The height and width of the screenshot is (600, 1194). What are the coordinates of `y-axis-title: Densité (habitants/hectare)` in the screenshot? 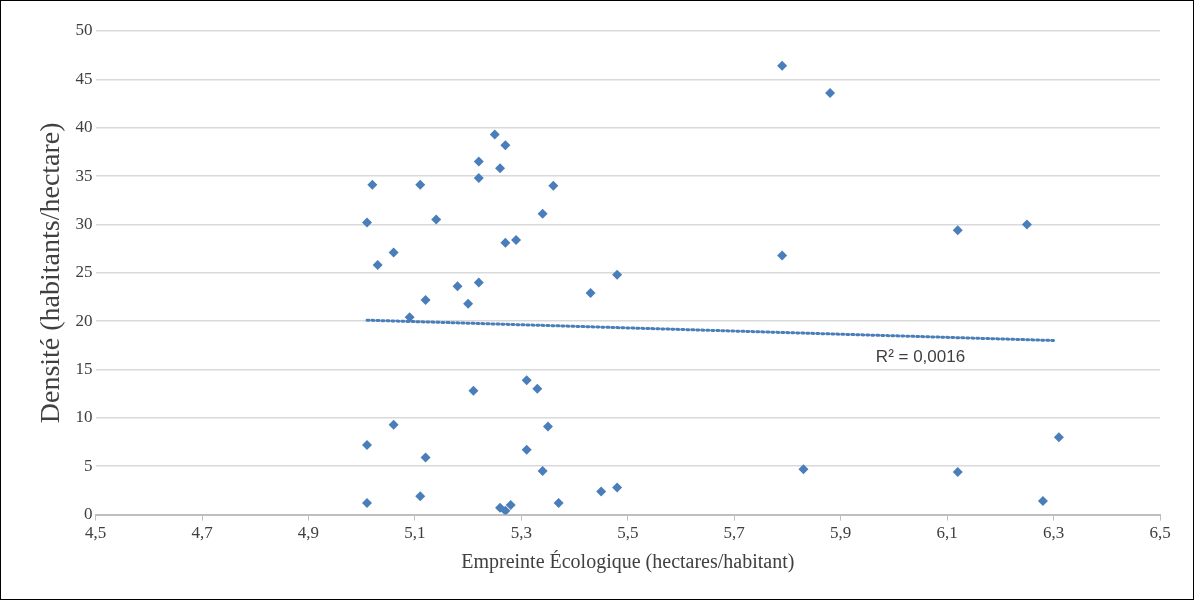 It's located at (50, 273).